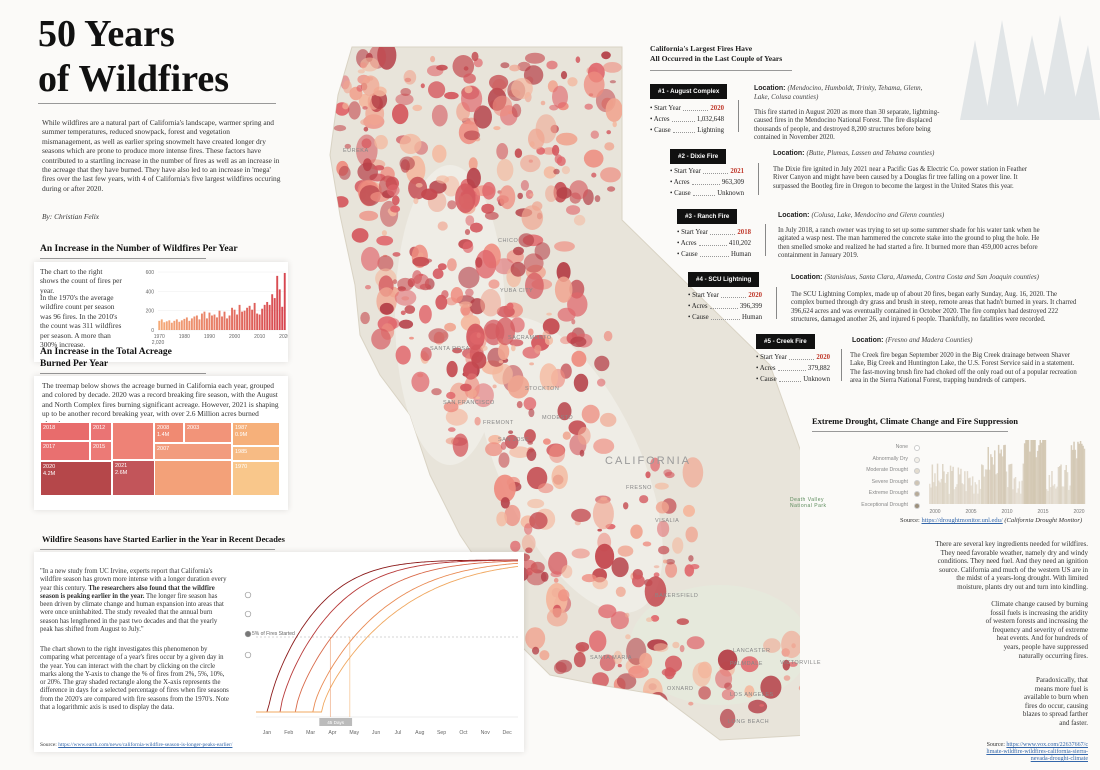 Image resolution: width=1100 pixels, height=770 pixels. Describe the element at coordinates (101, 451) in the screenshot. I see `treemap-cell-2015: 2015` at that location.